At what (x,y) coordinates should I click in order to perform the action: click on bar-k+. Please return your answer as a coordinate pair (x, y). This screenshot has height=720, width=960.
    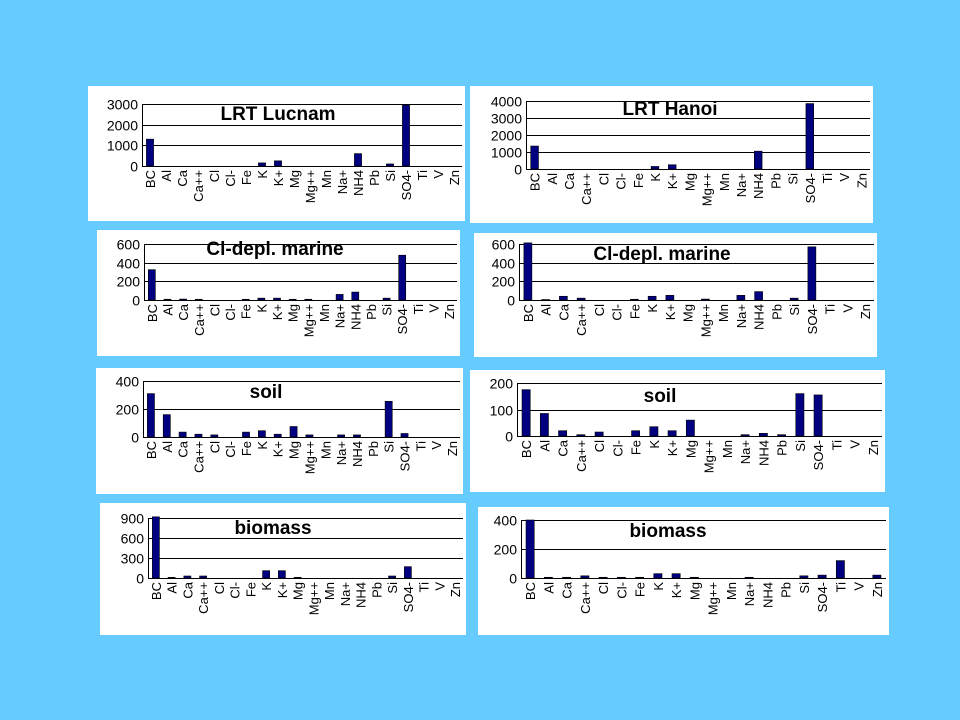
    Looking at the image, I should click on (672, 433).